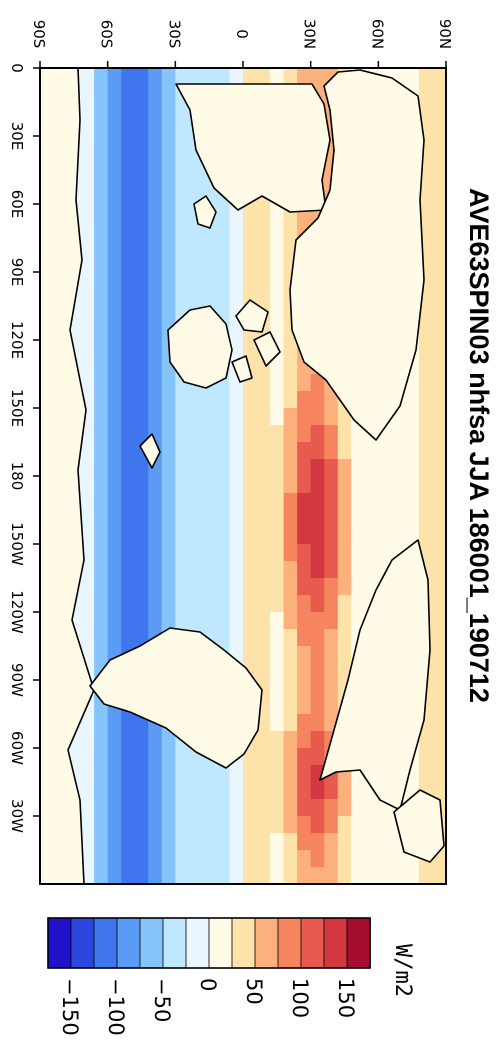 The image size is (496, 1053). I want to click on lat-tick-label: 90S, so click(39, 34).